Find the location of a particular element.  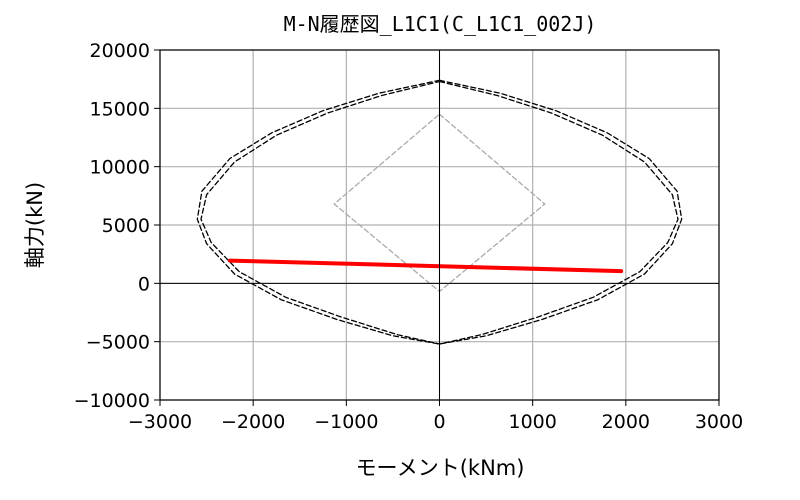

x-tick-label-2: −1000 is located at coordinates (346, 422).